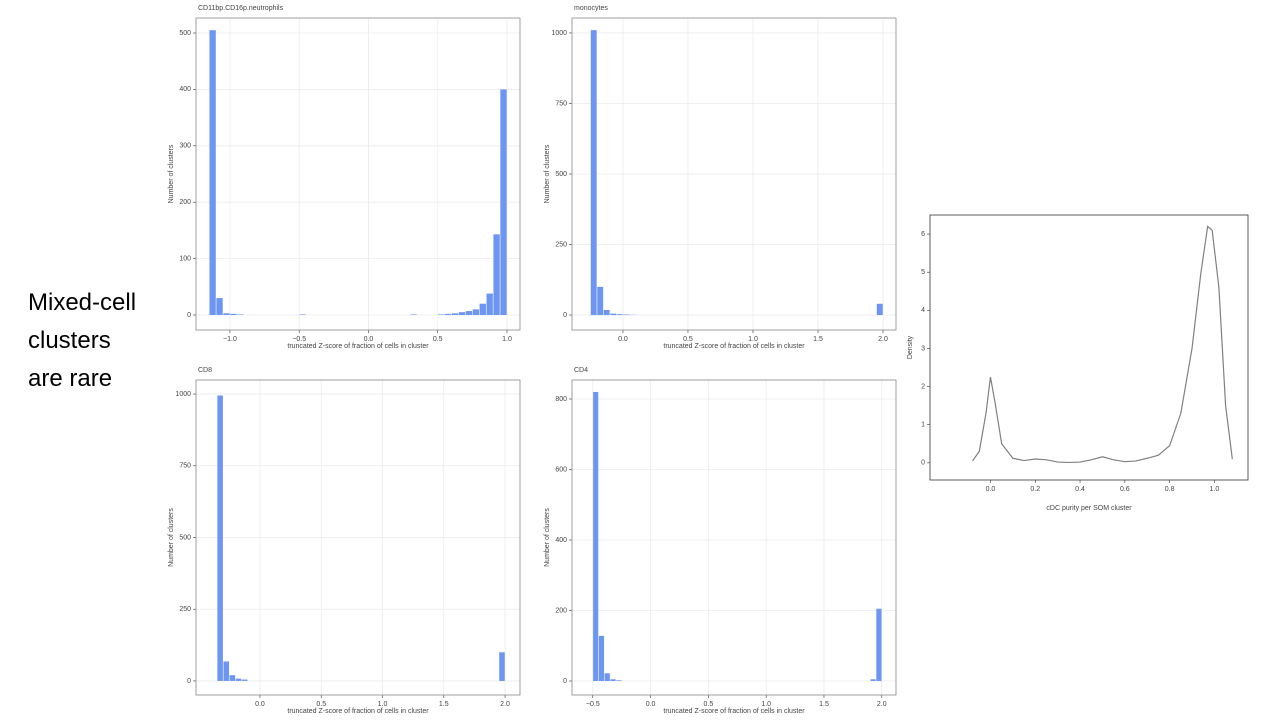 The width and height of the screenshot is (1280, 720). Describe the element at coordinates (923, 272) in the screenshot. I see `y-tick-label: 5` at that location.